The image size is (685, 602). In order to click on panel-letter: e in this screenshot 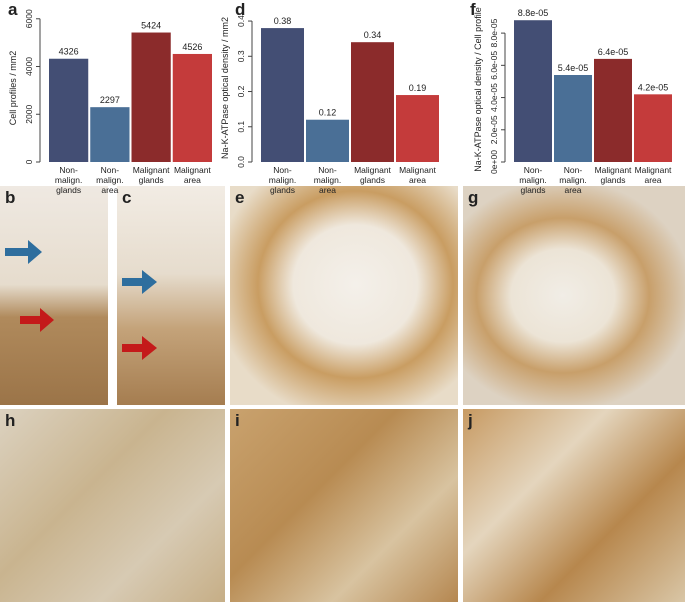, I will do `click(240, 197)`.